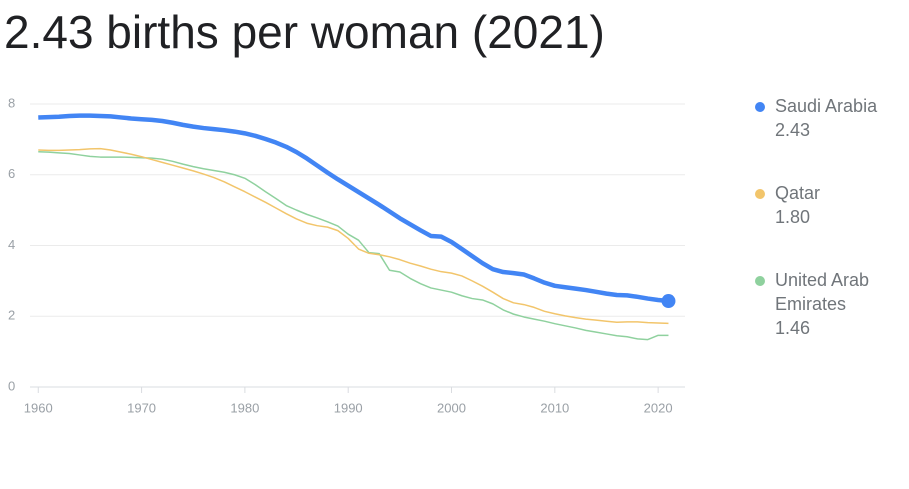 The image size is (909, 489). I want to click on x-tick-label: 1960, so click(38, 407).